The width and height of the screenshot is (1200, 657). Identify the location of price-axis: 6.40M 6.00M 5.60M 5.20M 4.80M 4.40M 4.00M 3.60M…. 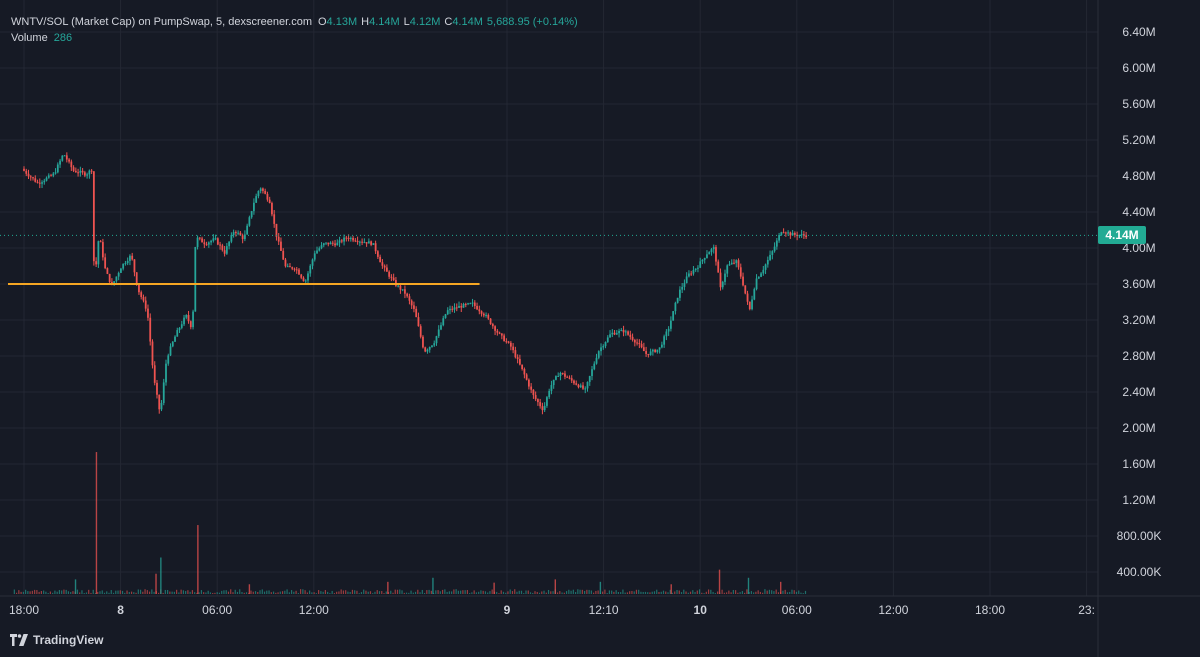
(1139, 302).